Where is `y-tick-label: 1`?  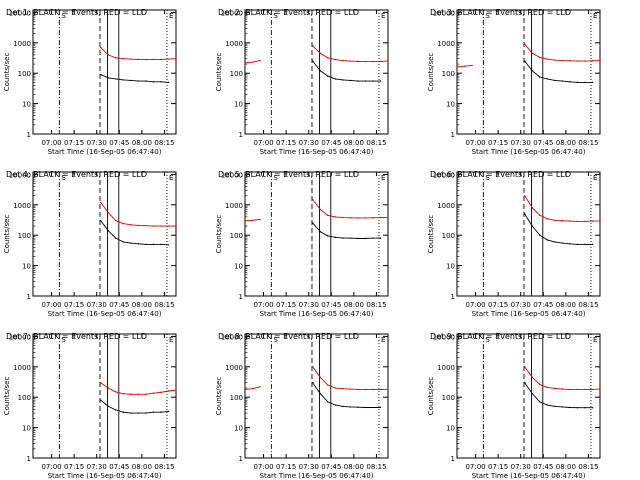 y-tick-label: 1 is located at coordinates (29, 459).